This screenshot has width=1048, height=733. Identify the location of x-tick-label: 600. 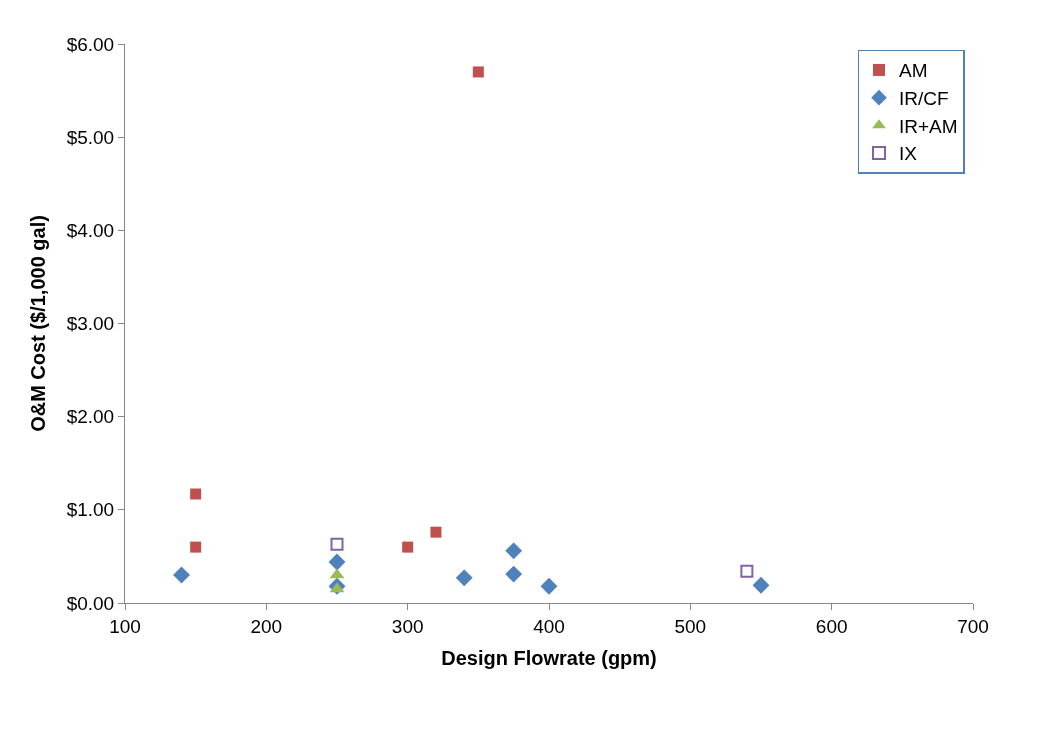
(831, 626).